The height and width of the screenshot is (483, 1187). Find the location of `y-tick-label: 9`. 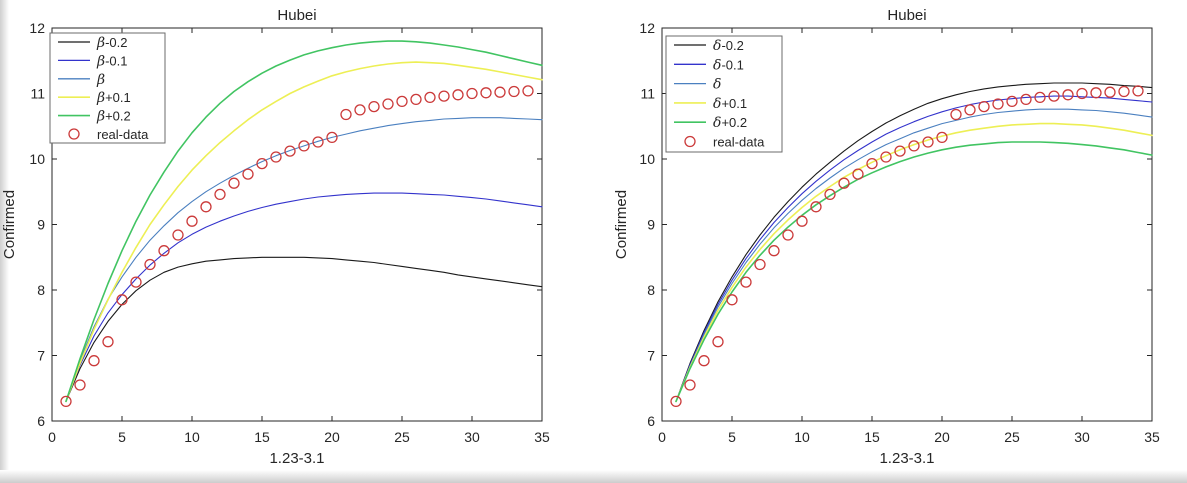

y-tick-label: 9 is located at coordinates (651, 225).